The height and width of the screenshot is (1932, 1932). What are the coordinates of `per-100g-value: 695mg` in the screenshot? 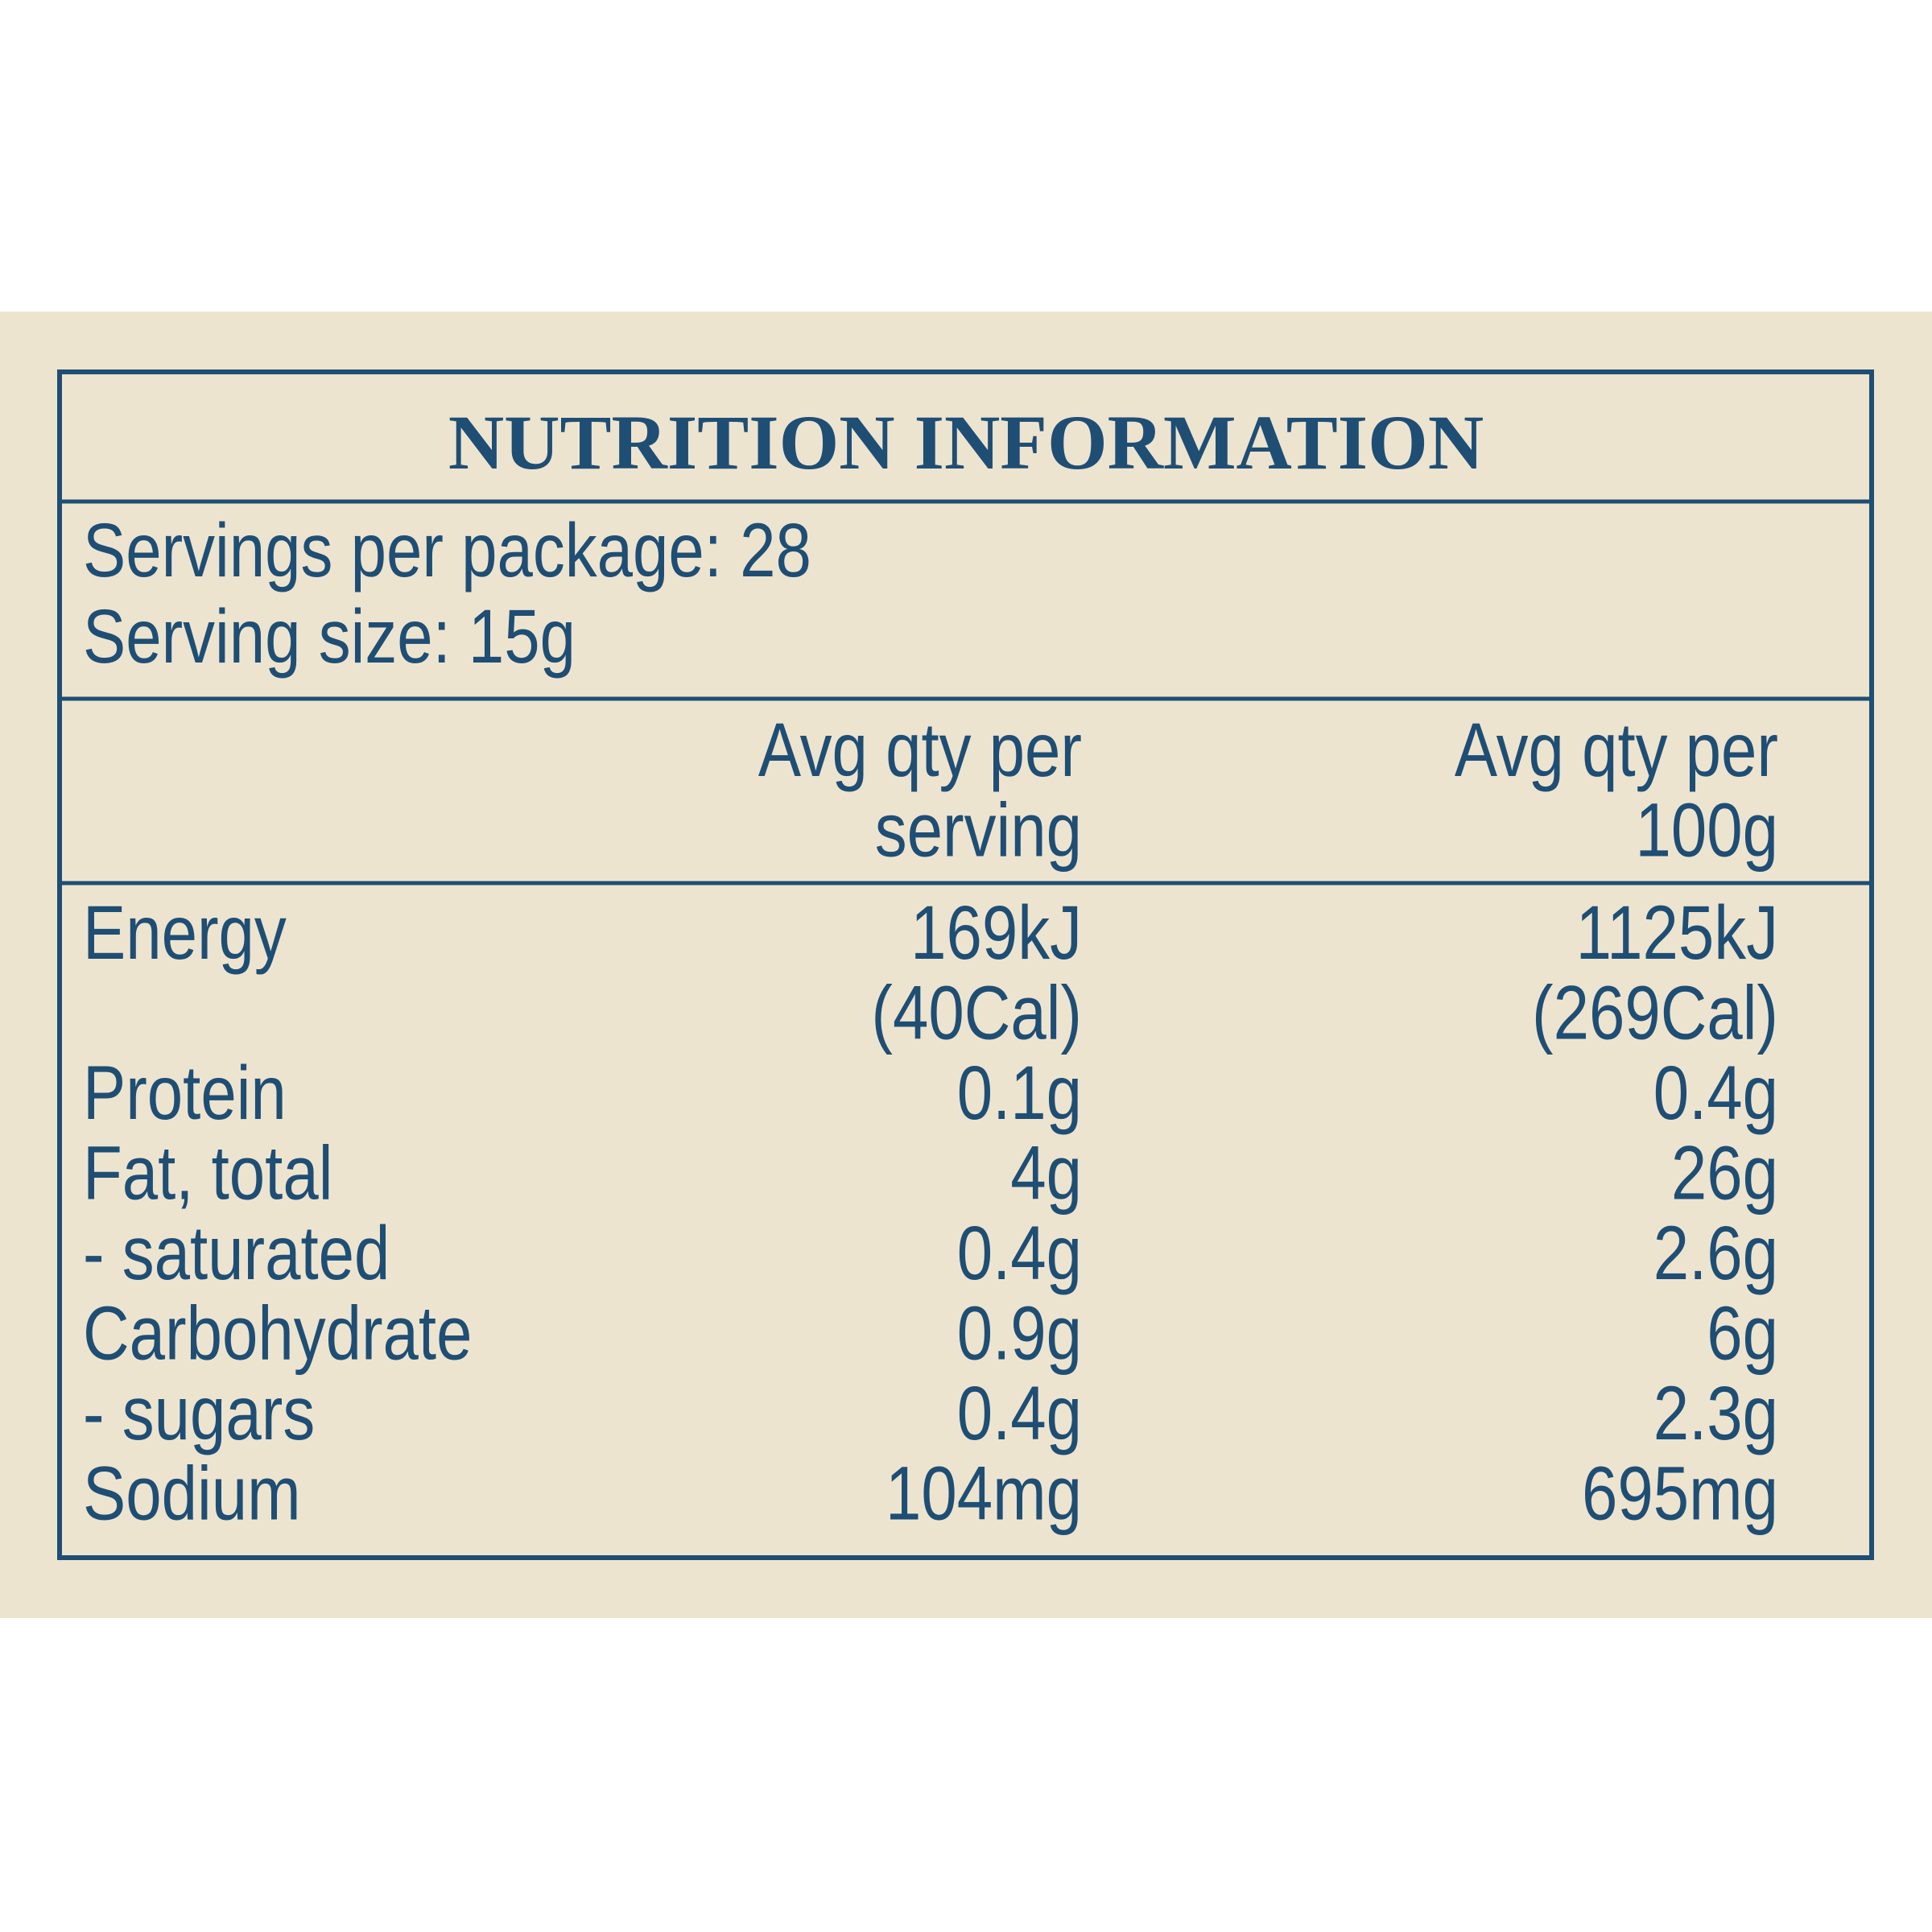 It's located at (1680, 1493).